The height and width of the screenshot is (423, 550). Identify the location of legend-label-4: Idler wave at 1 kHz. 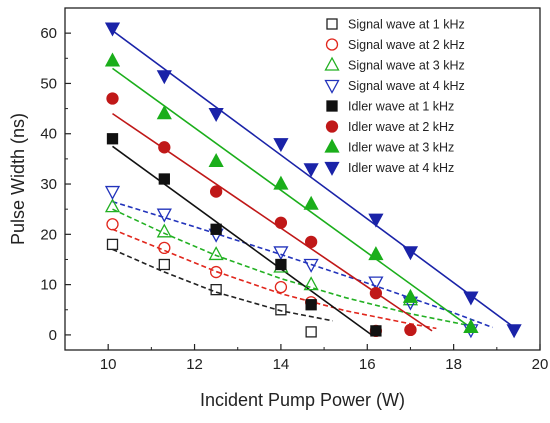
(401, 107).